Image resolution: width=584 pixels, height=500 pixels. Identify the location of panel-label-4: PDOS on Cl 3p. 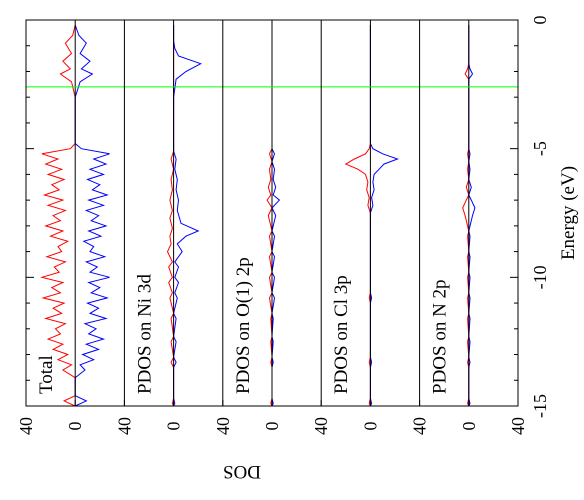
(341, 334).